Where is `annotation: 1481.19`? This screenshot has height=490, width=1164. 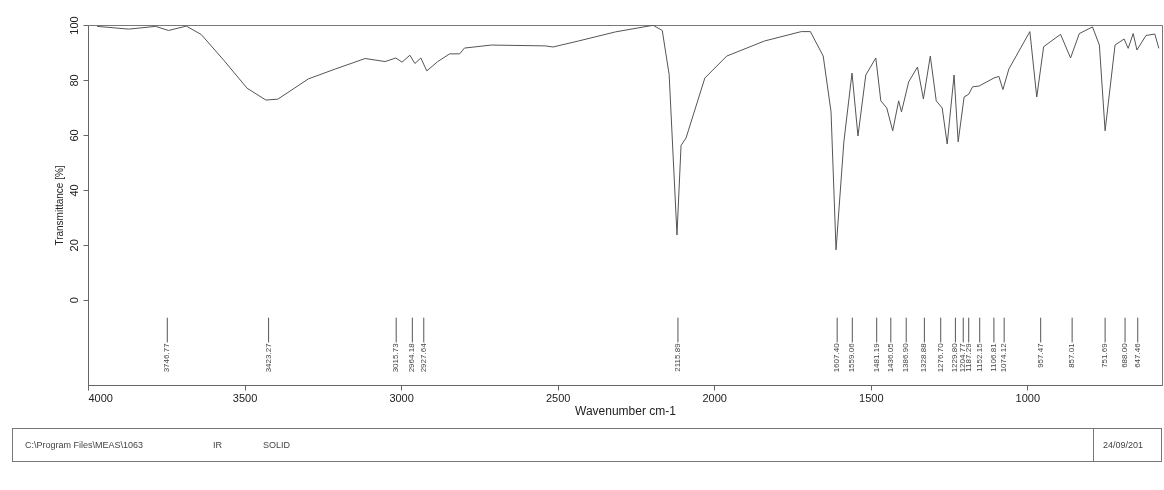 annotation: 1481.19 is located at coordinates (876, 357).